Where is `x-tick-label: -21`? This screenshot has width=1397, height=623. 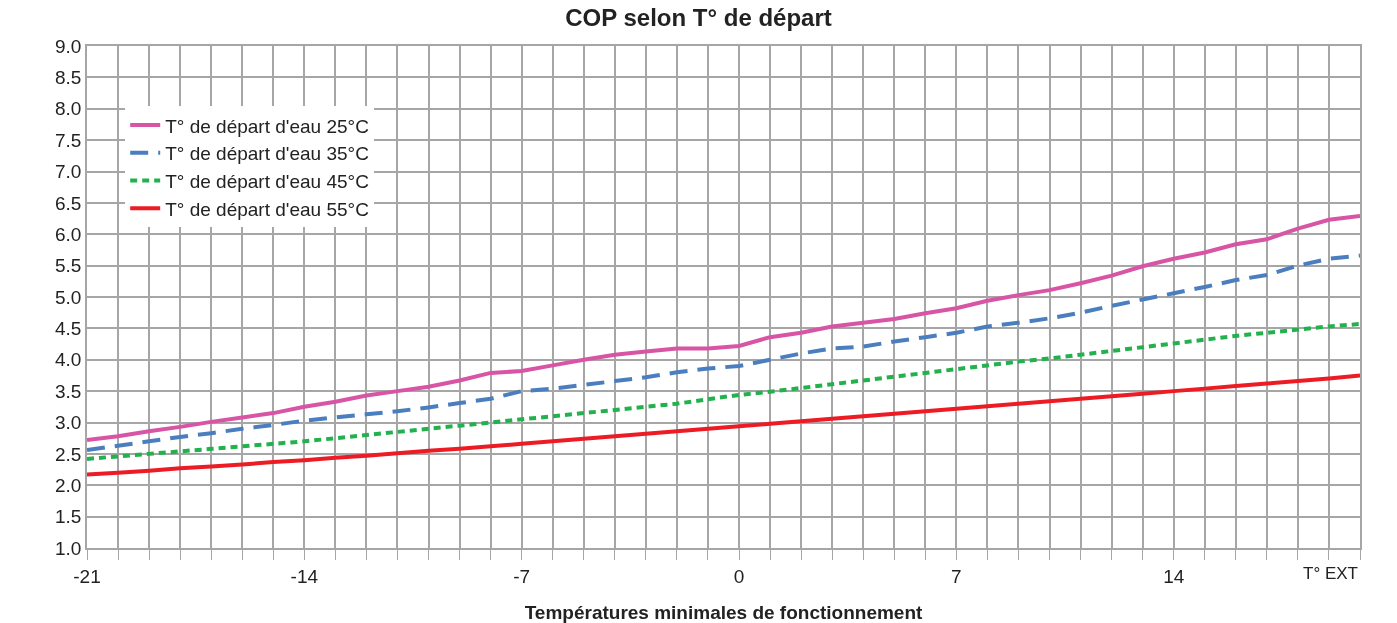 x-tick-label: -21 is located at coordinates (87, 576).